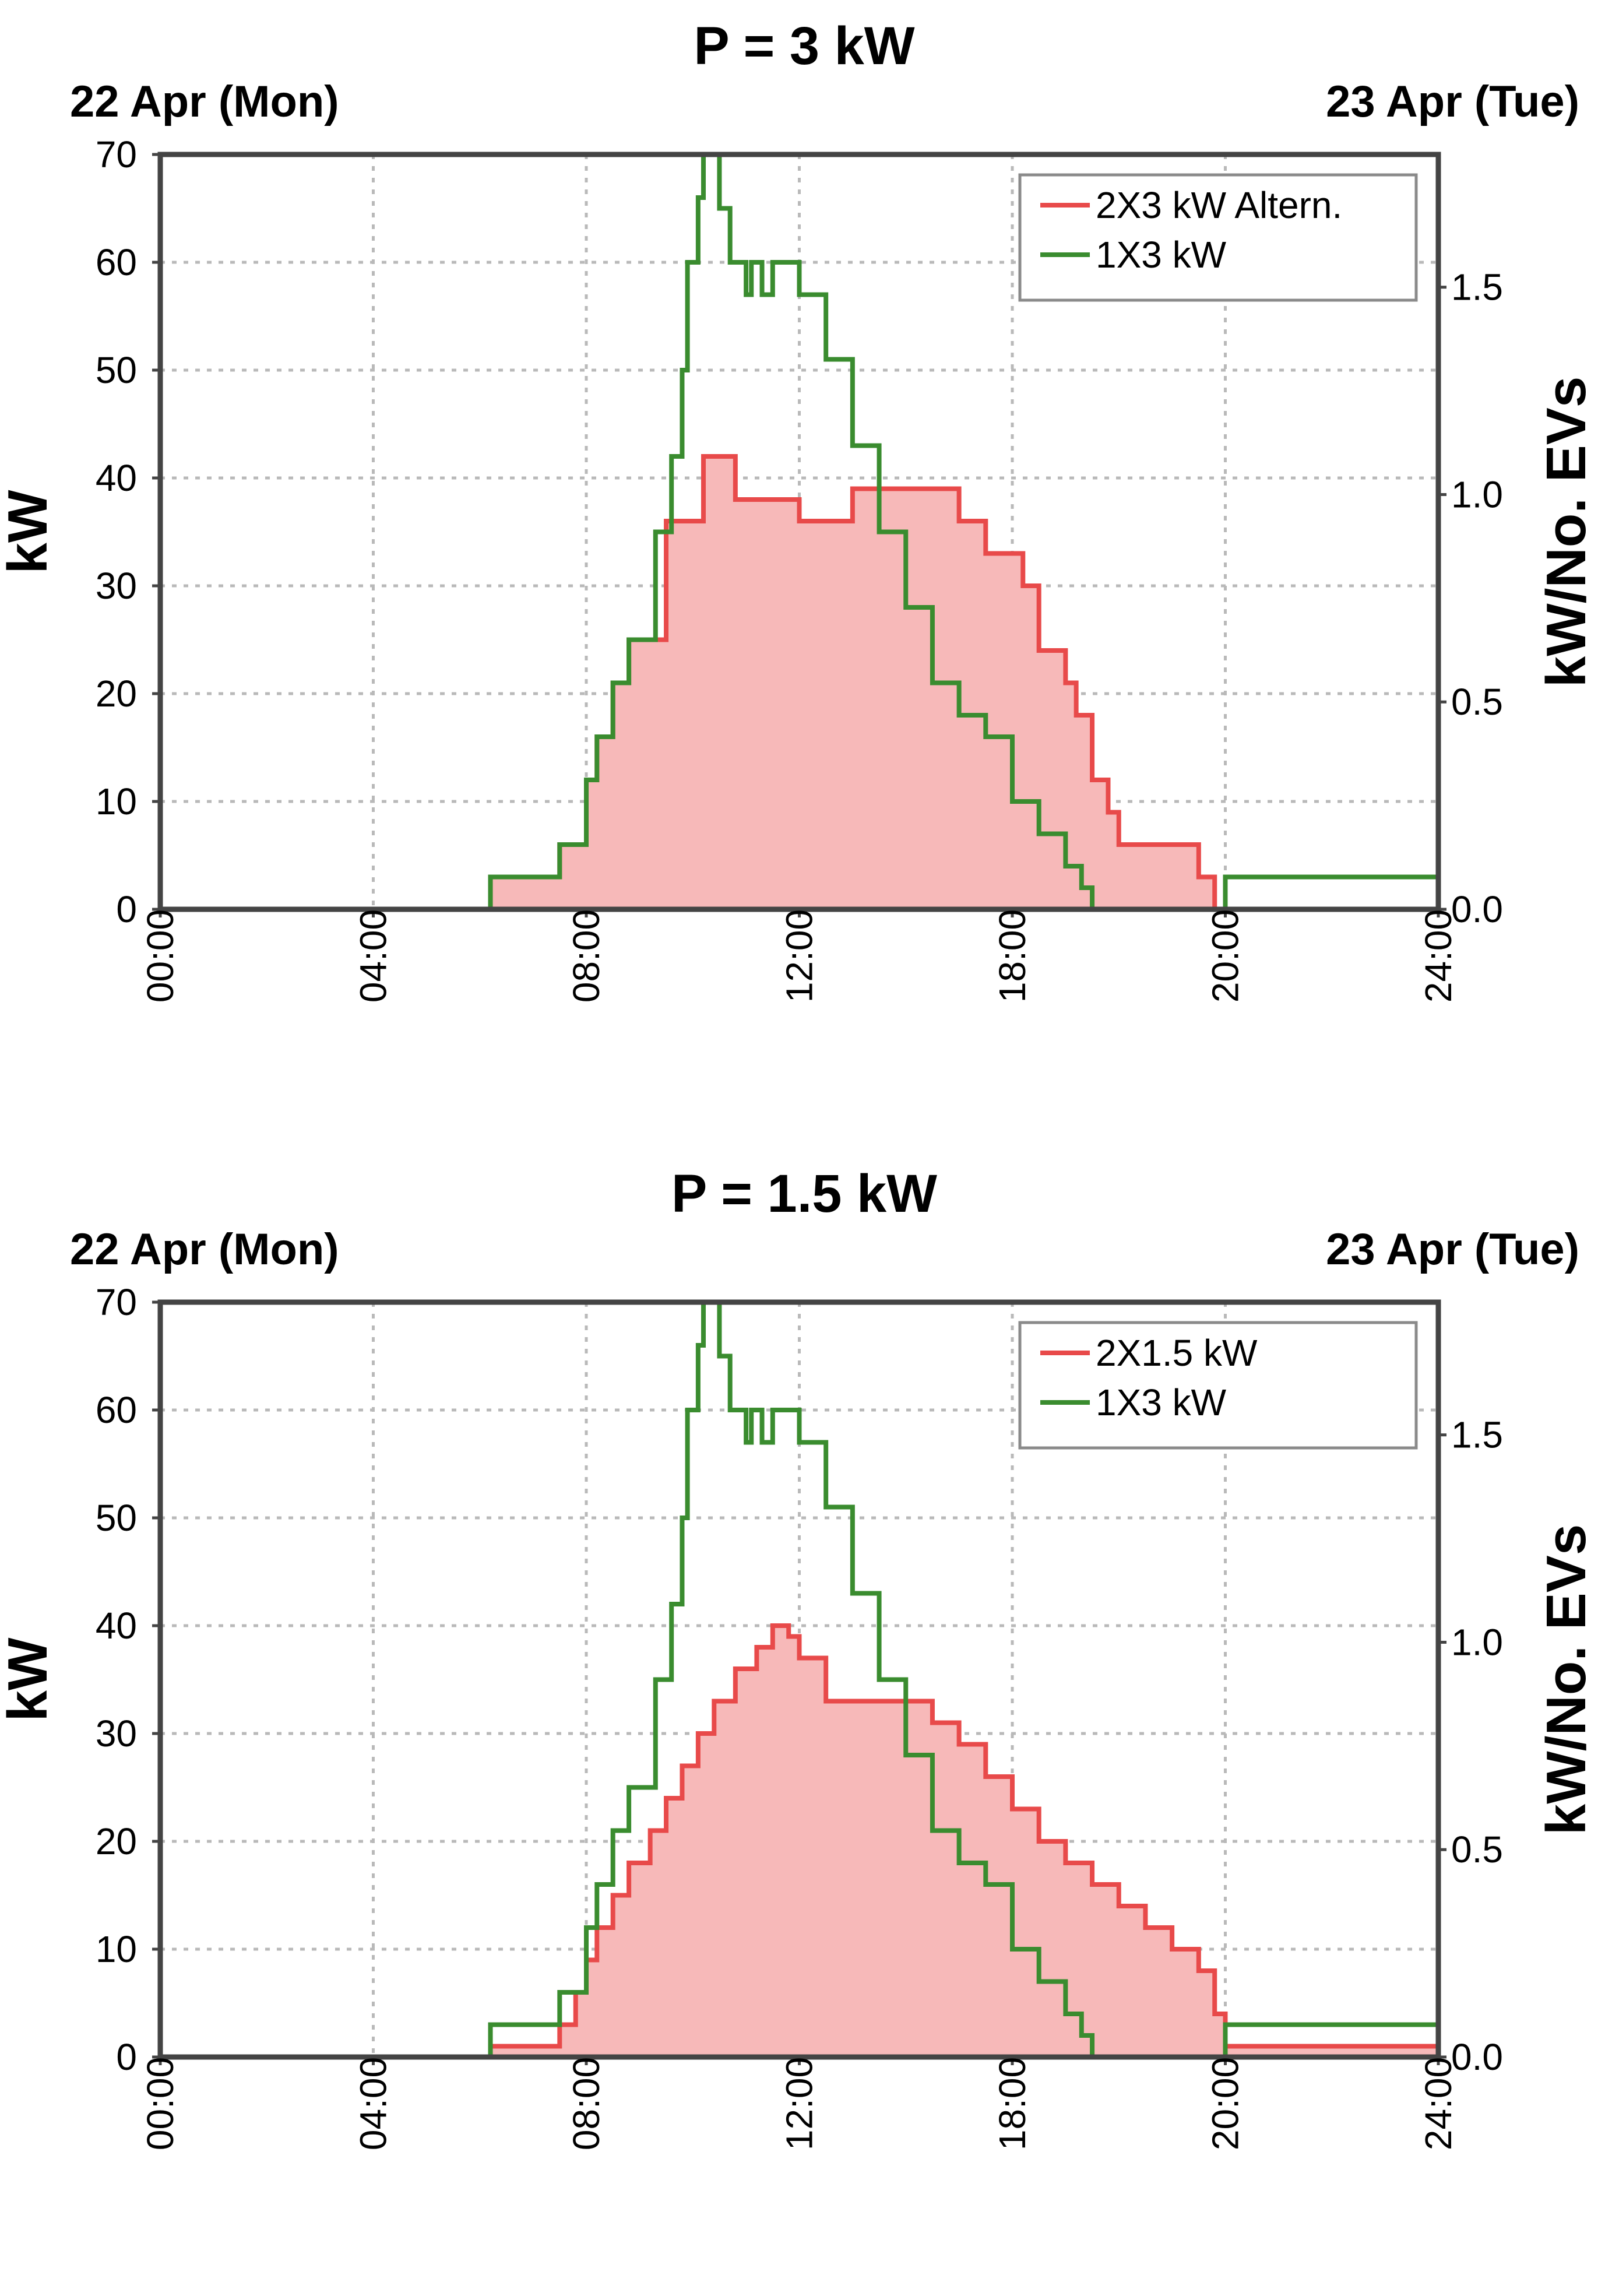 Image resolution: width=1612 pixels, height=2296 pixels. I want to click on legend-label-0: 2X3 kW Altern., so click(1219, 205).